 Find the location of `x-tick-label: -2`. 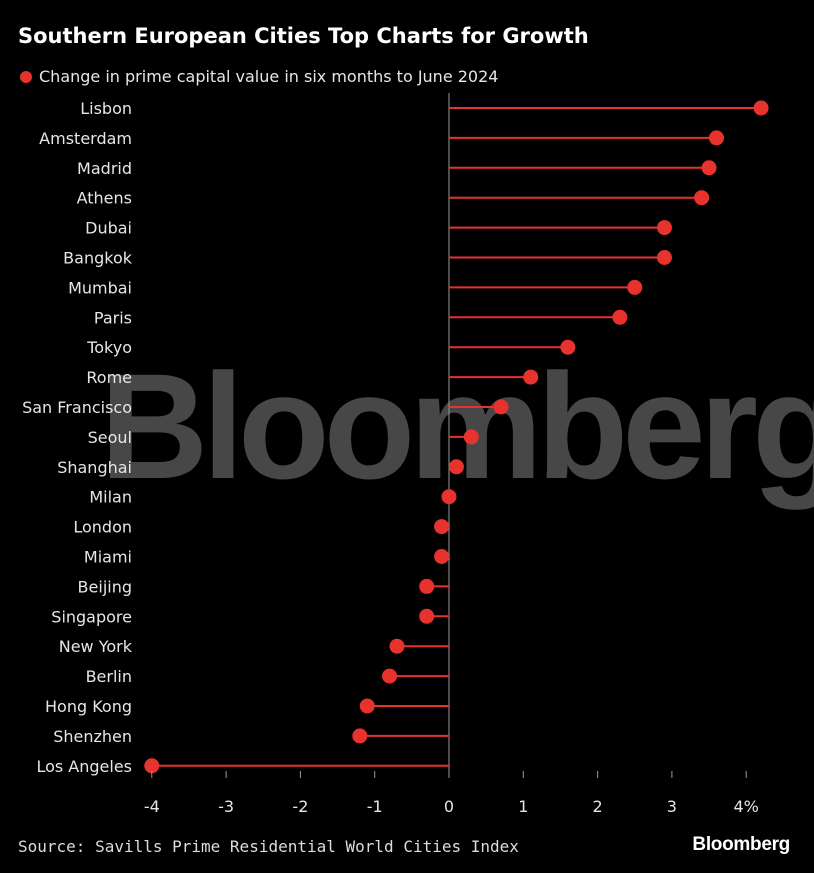

x-tick-label: -2 is located at coordinates (300, 806).